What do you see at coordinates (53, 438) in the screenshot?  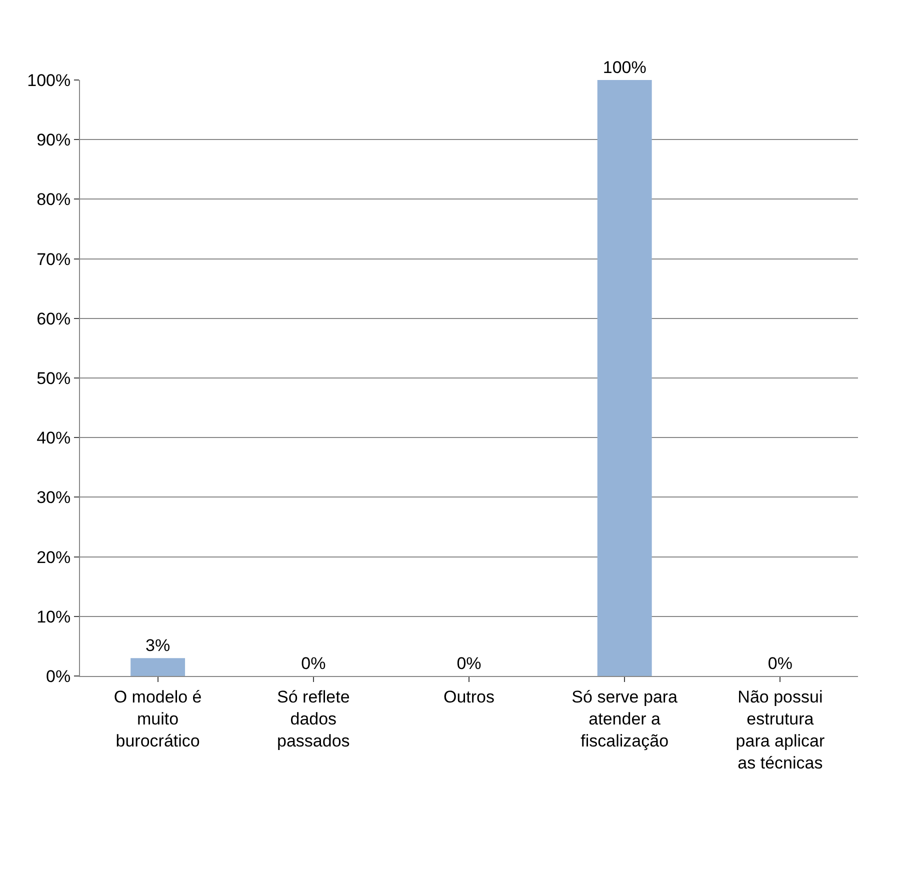 I see `y-tick-label: 40%` at bounding box center [53, 438].